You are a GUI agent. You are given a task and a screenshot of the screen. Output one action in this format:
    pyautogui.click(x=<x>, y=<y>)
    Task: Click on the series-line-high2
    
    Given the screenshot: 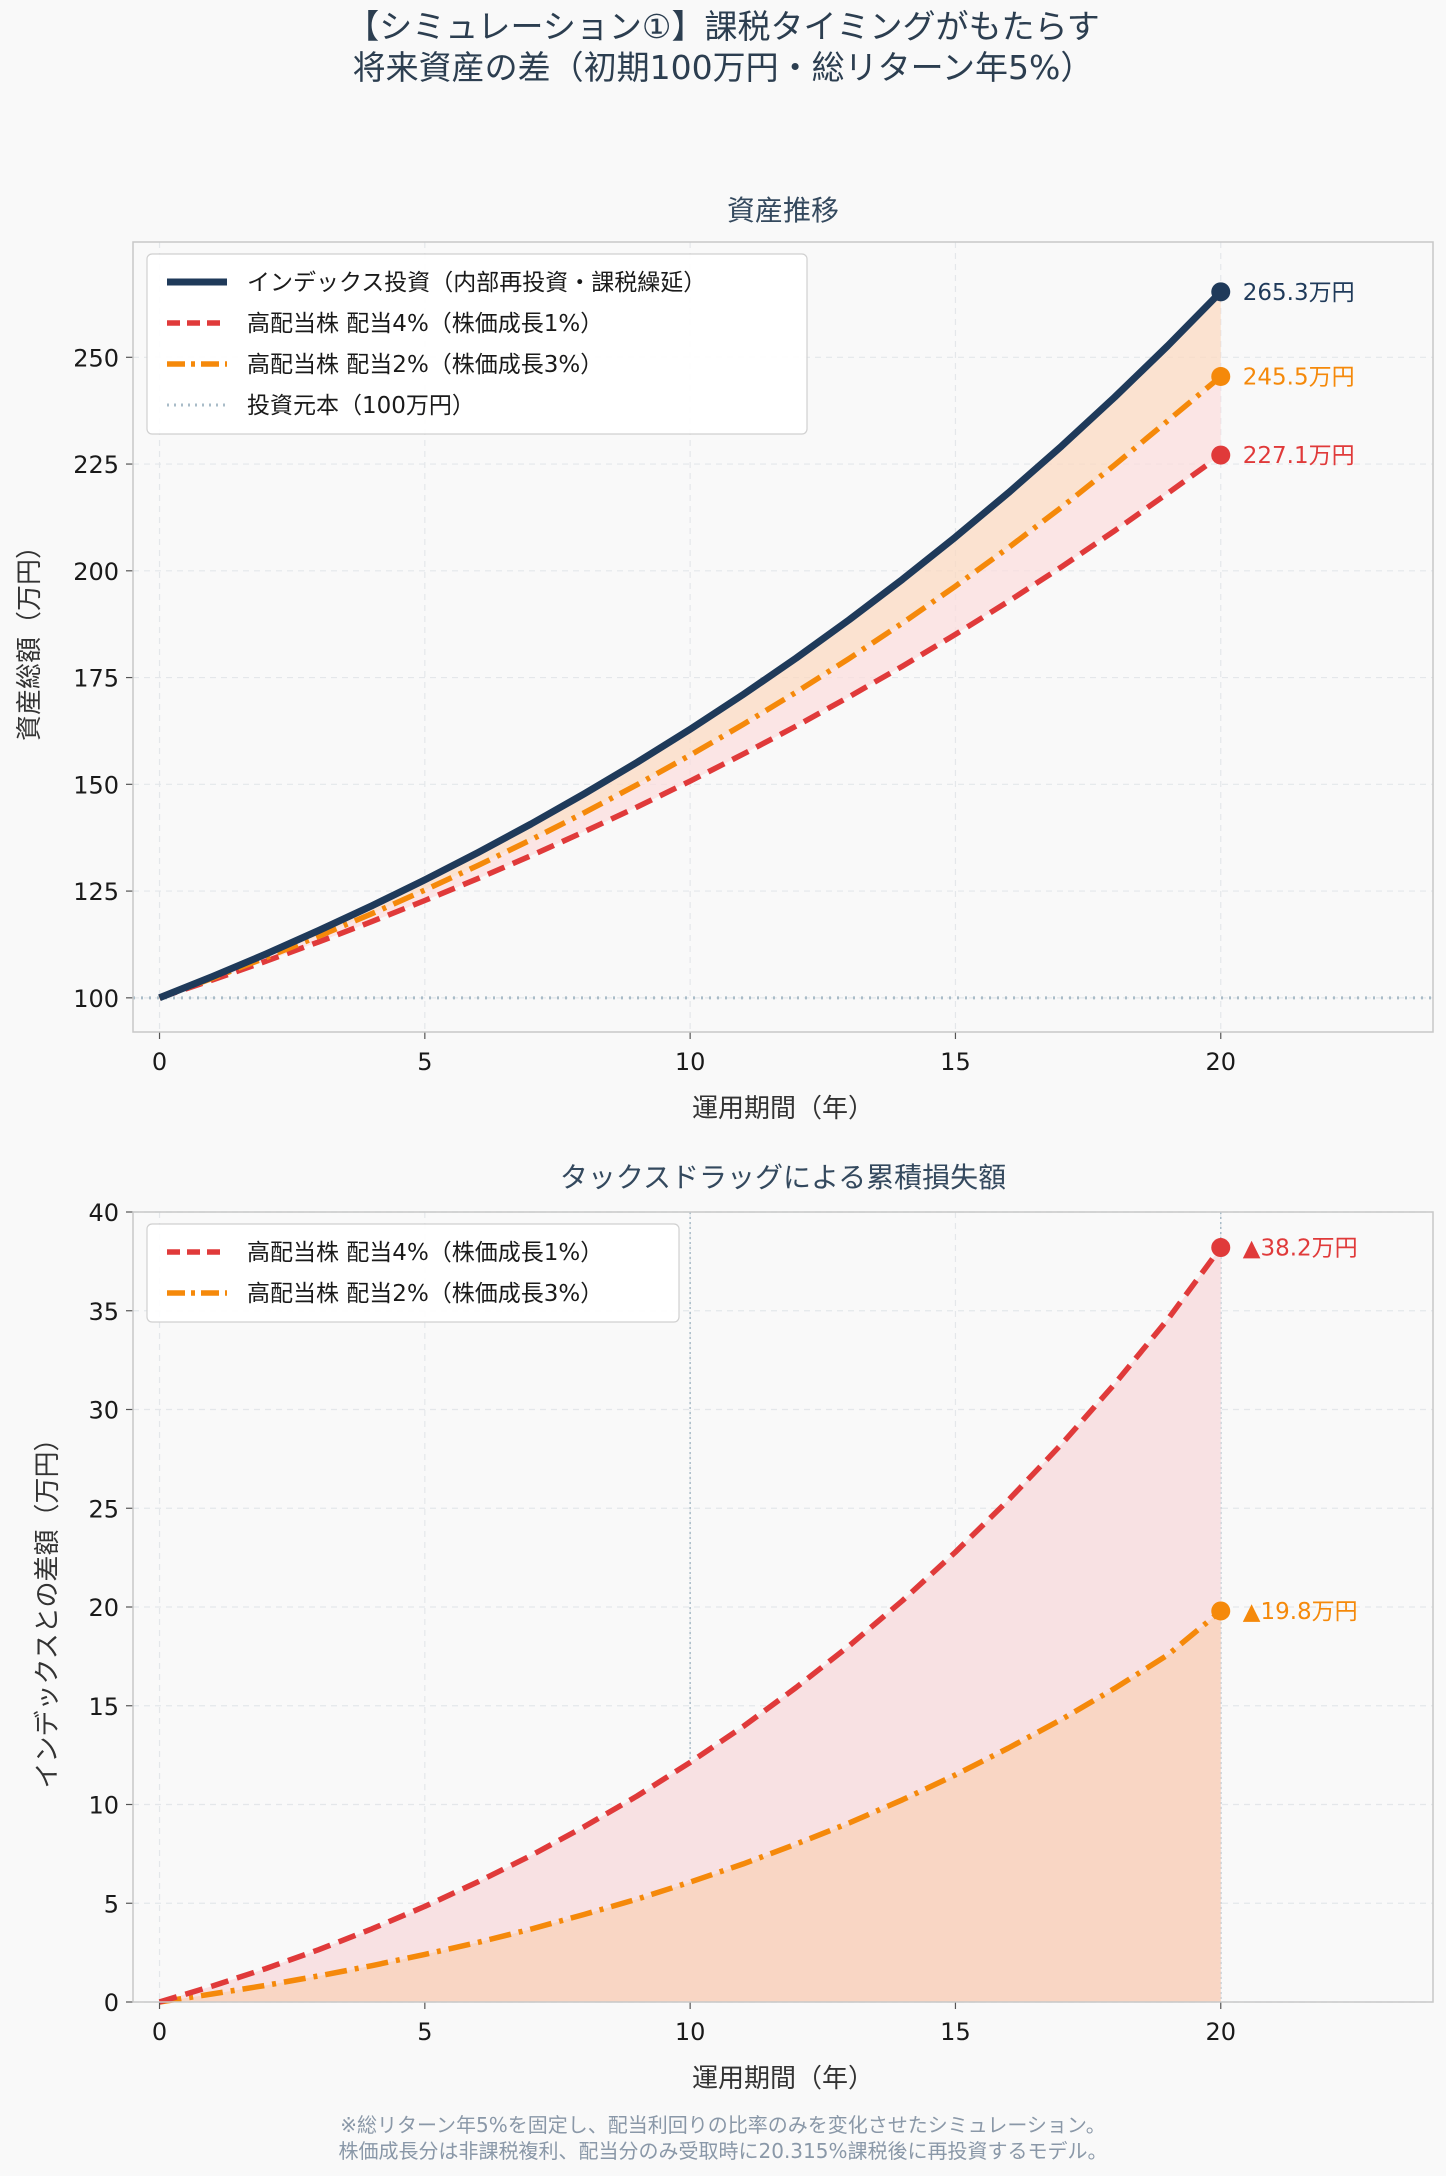 What is the action you would take?
    pyautogui.click(x=691, y=1806)
    